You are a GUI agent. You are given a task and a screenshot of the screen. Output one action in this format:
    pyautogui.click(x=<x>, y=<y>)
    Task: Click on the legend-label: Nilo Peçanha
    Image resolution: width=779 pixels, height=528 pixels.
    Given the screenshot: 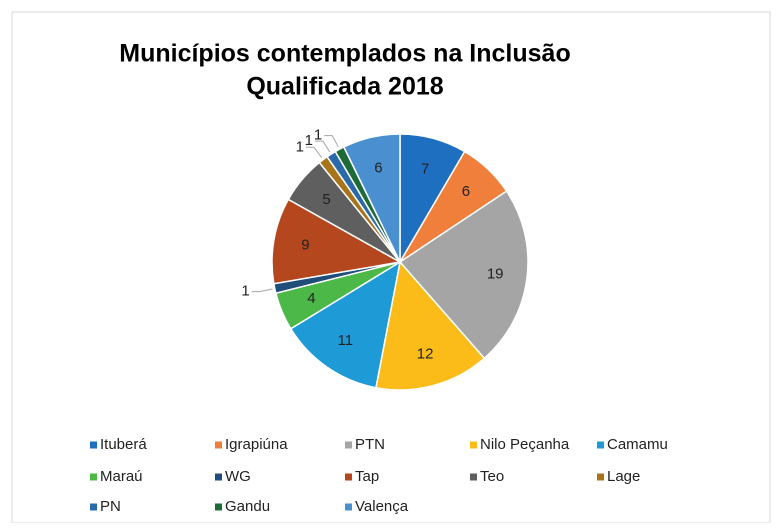 What is the action you would take?
    pyautogui.click(x=525, y=444)
    